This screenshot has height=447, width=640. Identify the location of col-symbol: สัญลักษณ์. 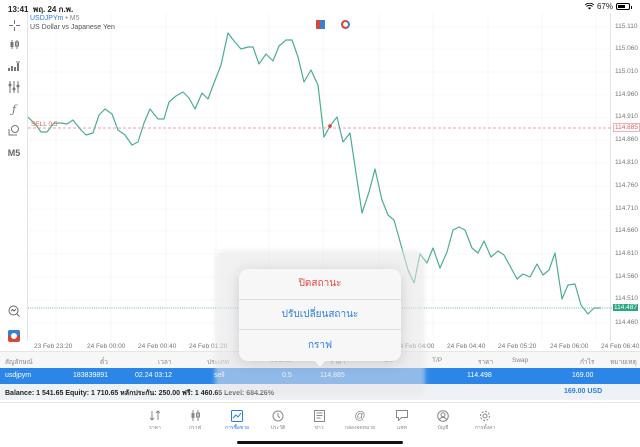
(19, 362).